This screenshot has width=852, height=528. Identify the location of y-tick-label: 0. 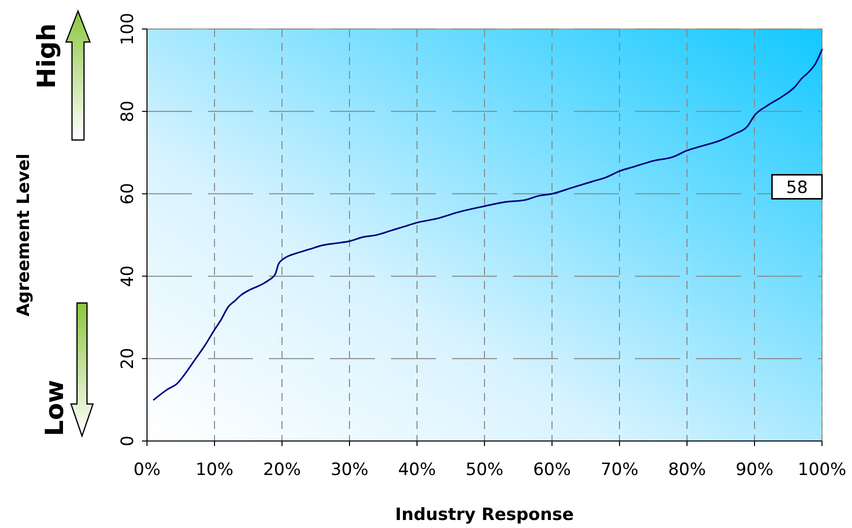
(128, 441).